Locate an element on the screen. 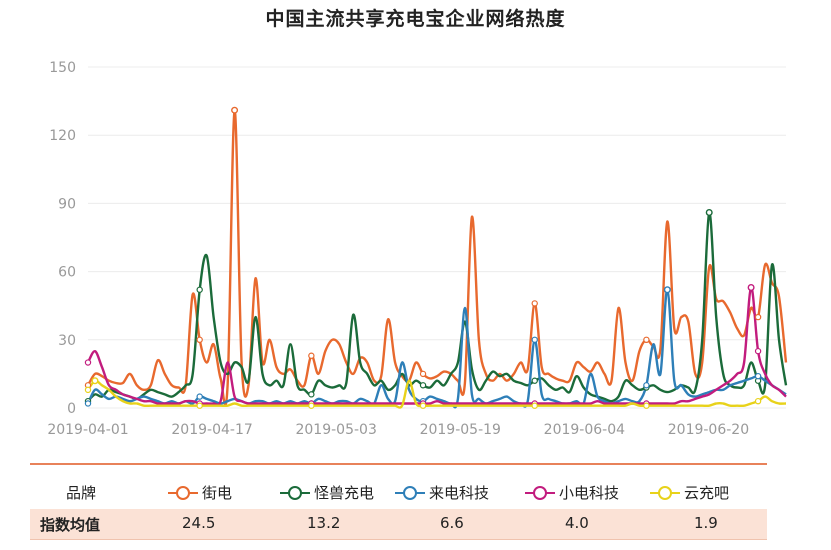 The width and height of the screenshot is (831, 550). legend-label: 来电科技 is located at coordinates (459, 493).